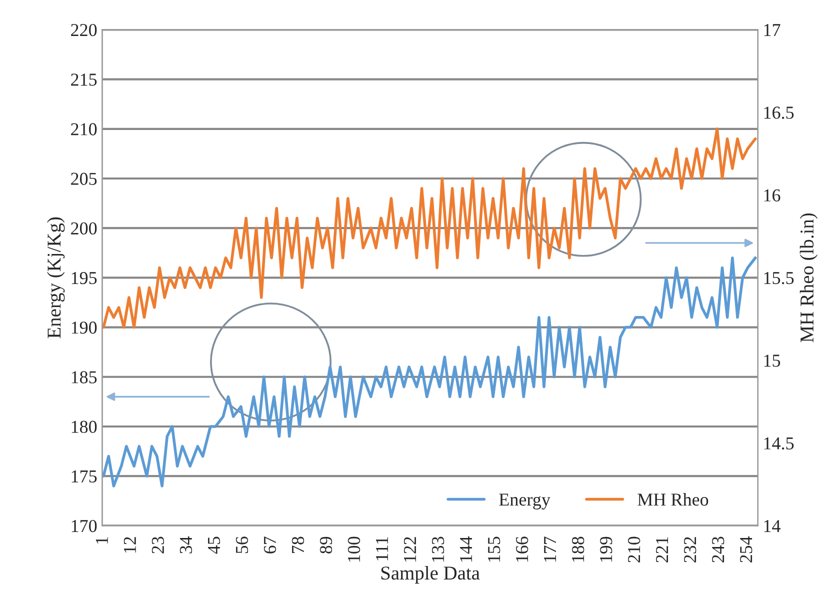 The image size is (831, 594). What do you see at coordinates (410, 549) in the screenshot?
I see `x-tick-label: 122` at bounding box center [410, 549].